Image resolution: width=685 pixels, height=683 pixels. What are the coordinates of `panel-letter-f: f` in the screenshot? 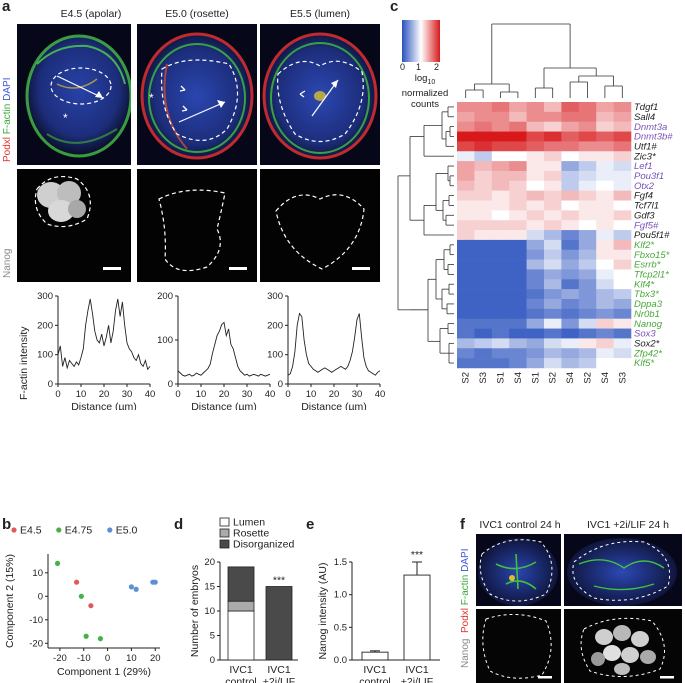 It's located at (462, 524).